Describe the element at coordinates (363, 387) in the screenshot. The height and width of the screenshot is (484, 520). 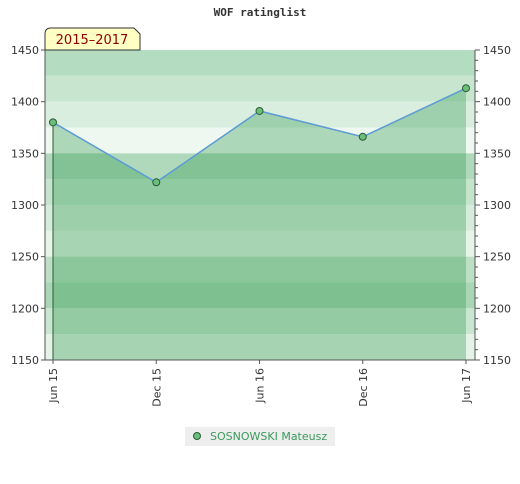
I see `x-tick-label: Dec 16` at that location.